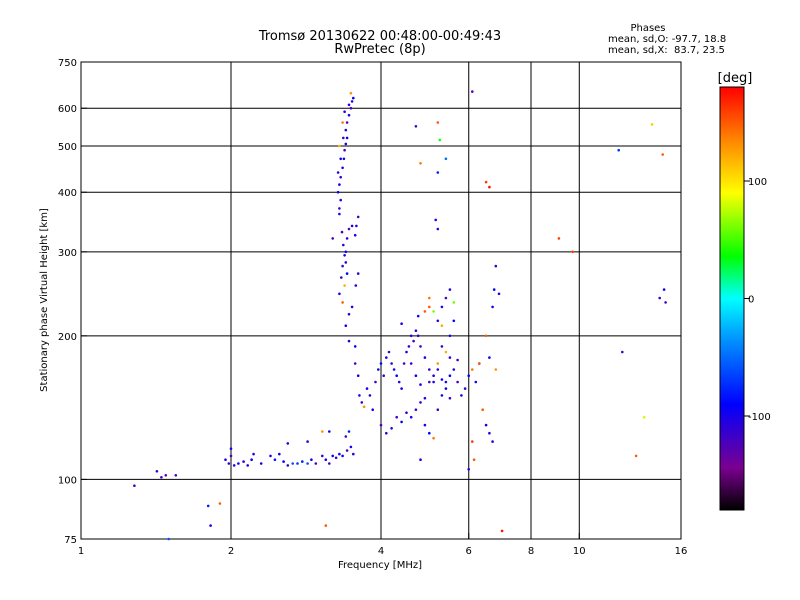  I want to click on phases-o-stats: mean, sd,O: -97.7, 18.8, so click(667, 39).